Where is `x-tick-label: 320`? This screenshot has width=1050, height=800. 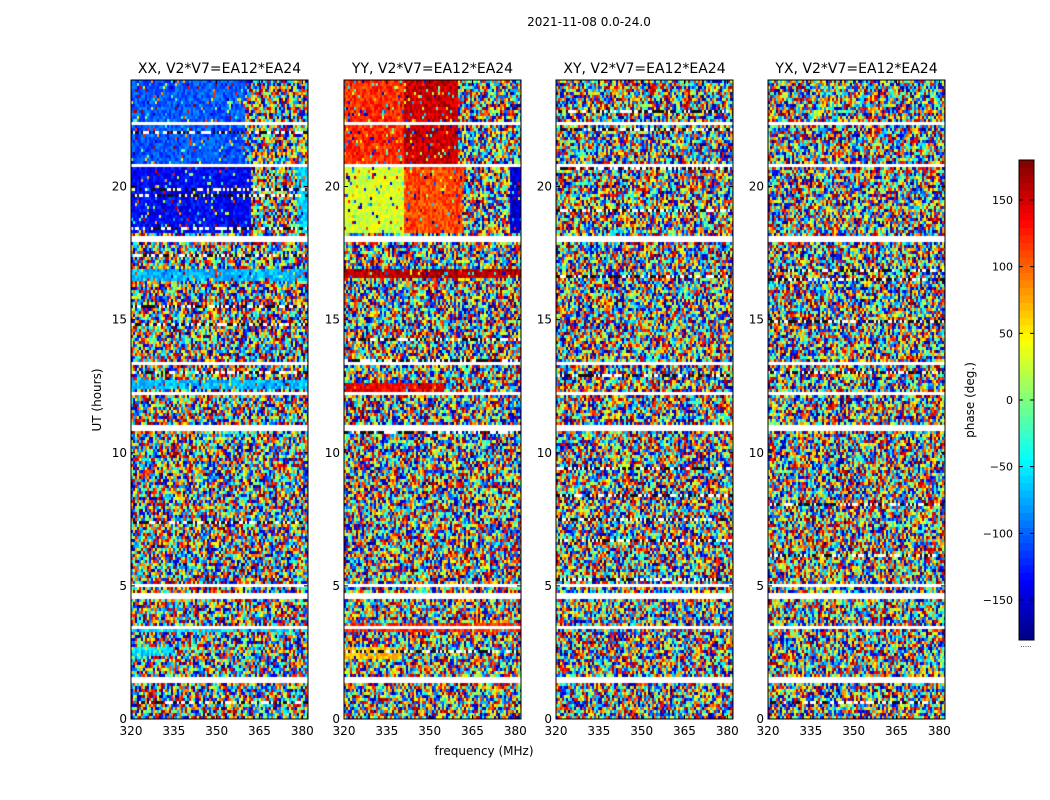
x-tick-label: 320 is located at coordinates (344, 731).